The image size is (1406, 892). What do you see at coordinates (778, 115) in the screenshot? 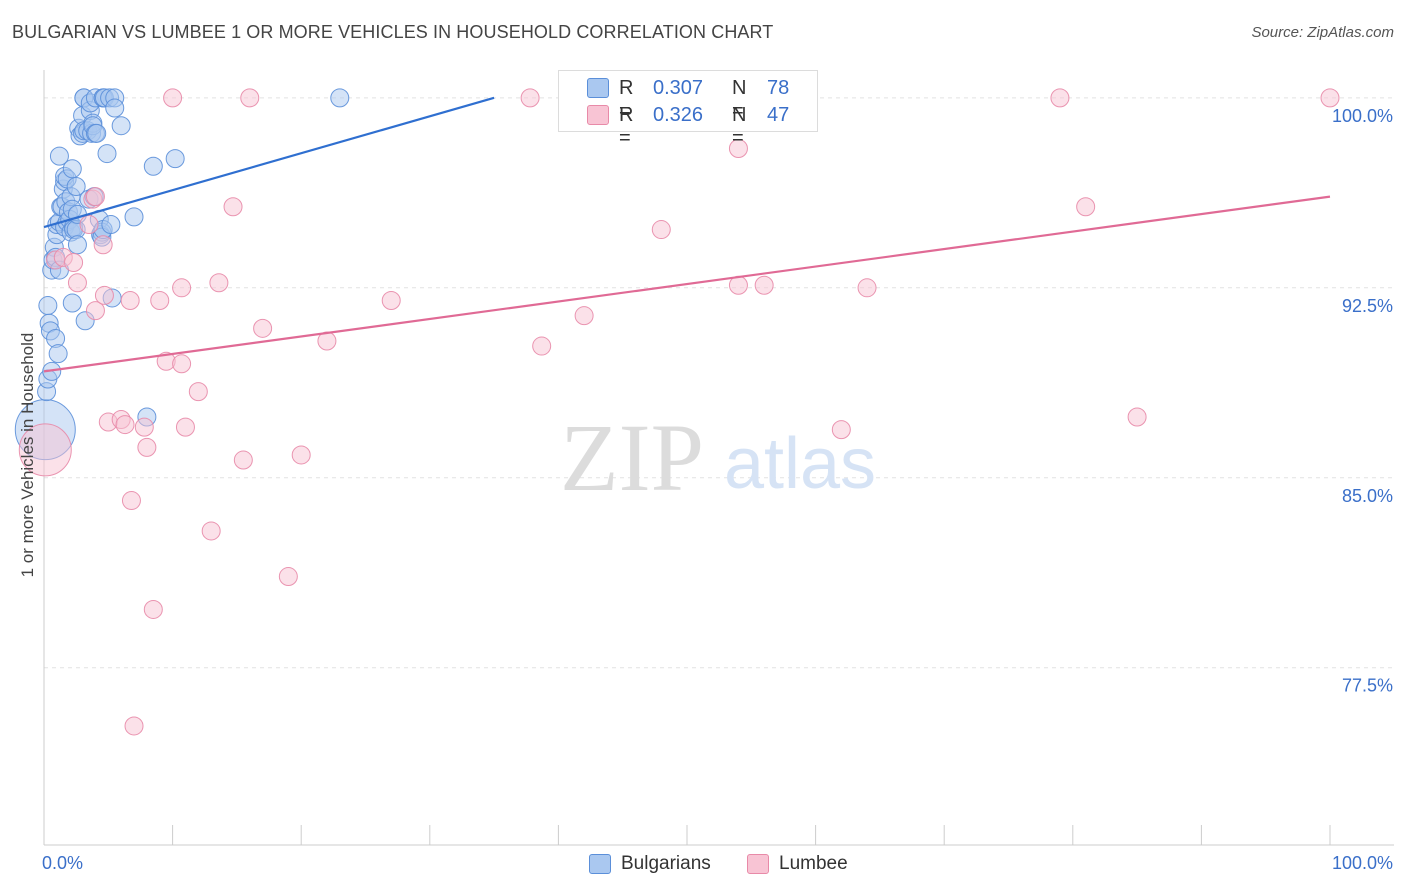
I see `legend-n-value: 47` at bounding box center [778, 115].